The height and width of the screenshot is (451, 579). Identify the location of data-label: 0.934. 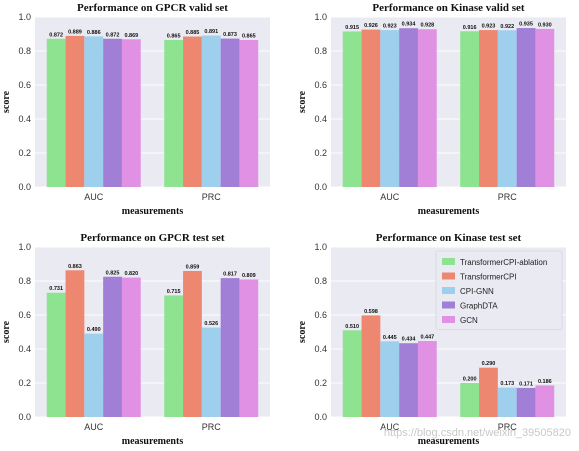
(409, 25).